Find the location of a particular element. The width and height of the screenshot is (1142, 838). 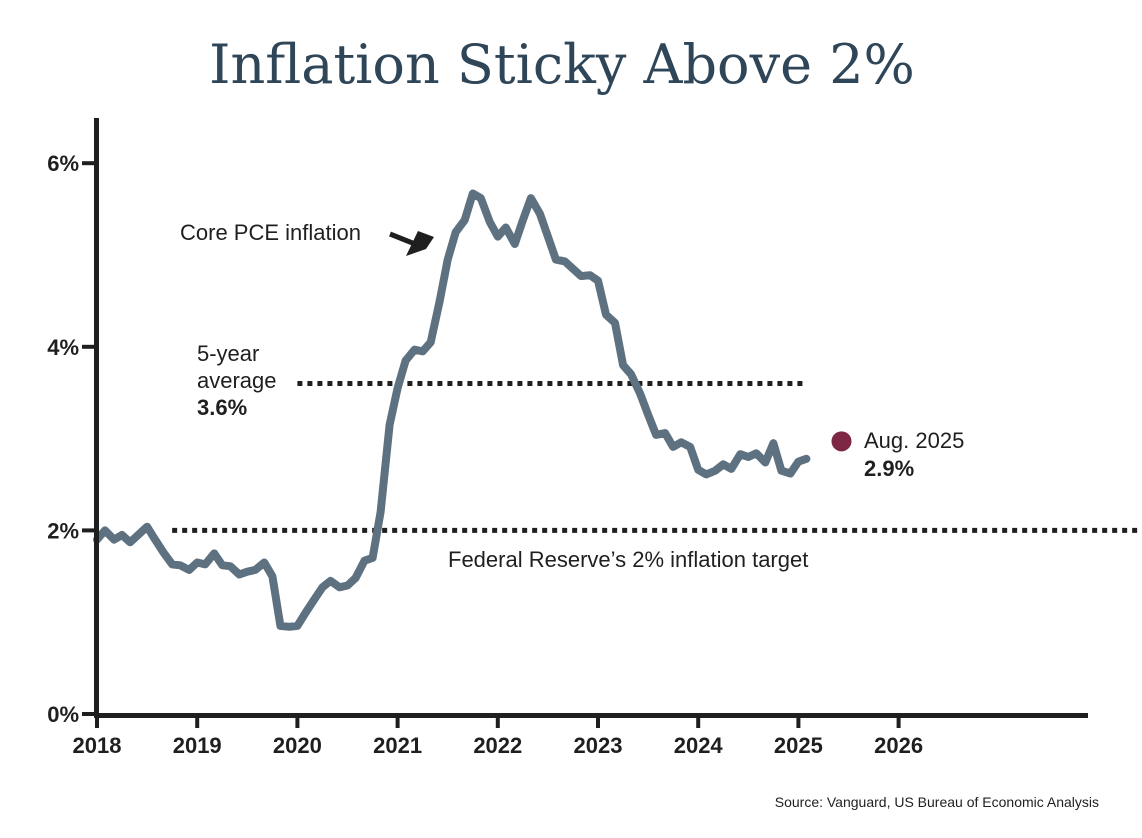

y-tick-labels: 0% 2% 4% 6% is located at coordinates (71, 439).